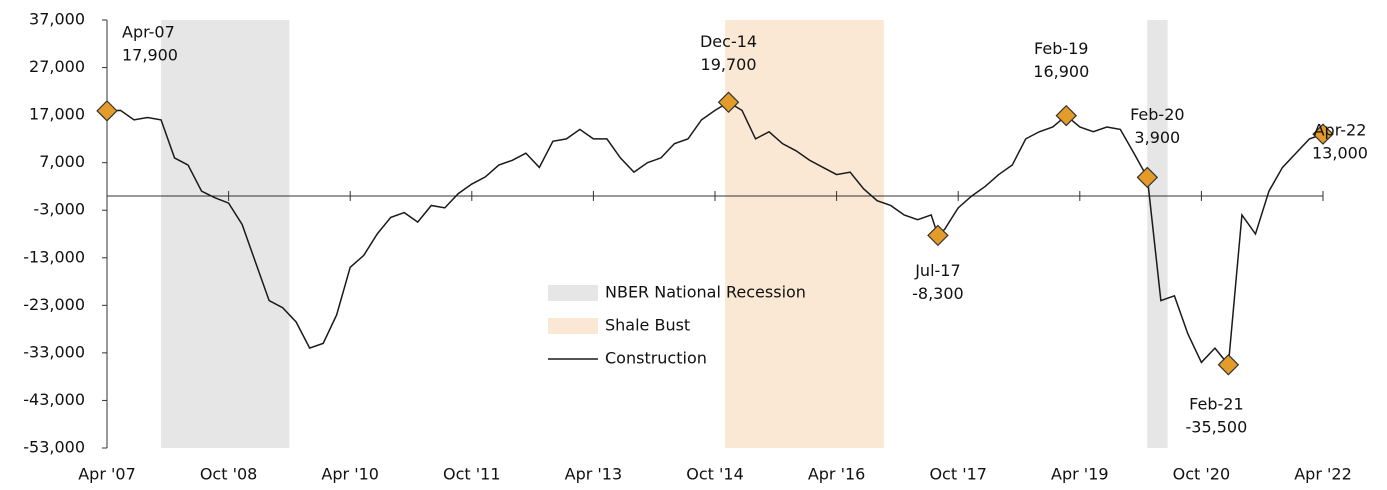 The width and height of the screenshot is (1387, 490). Describe the element at coordinates (1157, 137) in the screenshot. I see `annotation-value: 3,900` at that location.